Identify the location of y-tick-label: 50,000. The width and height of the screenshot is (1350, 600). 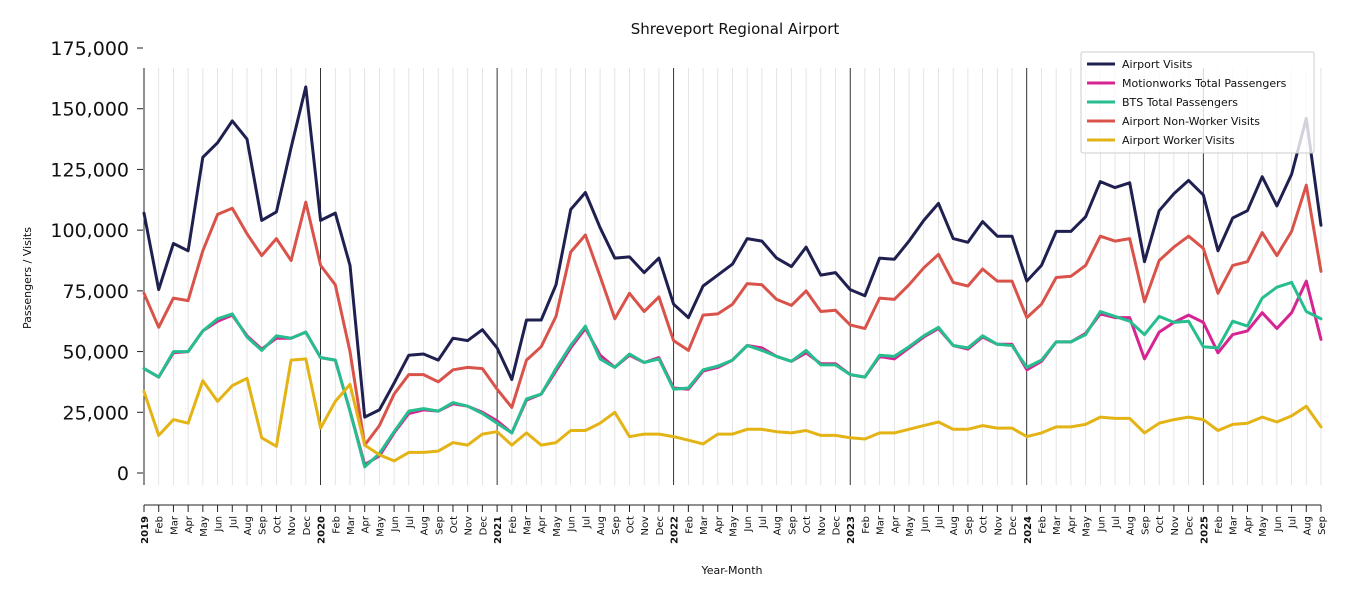
(96, 353).